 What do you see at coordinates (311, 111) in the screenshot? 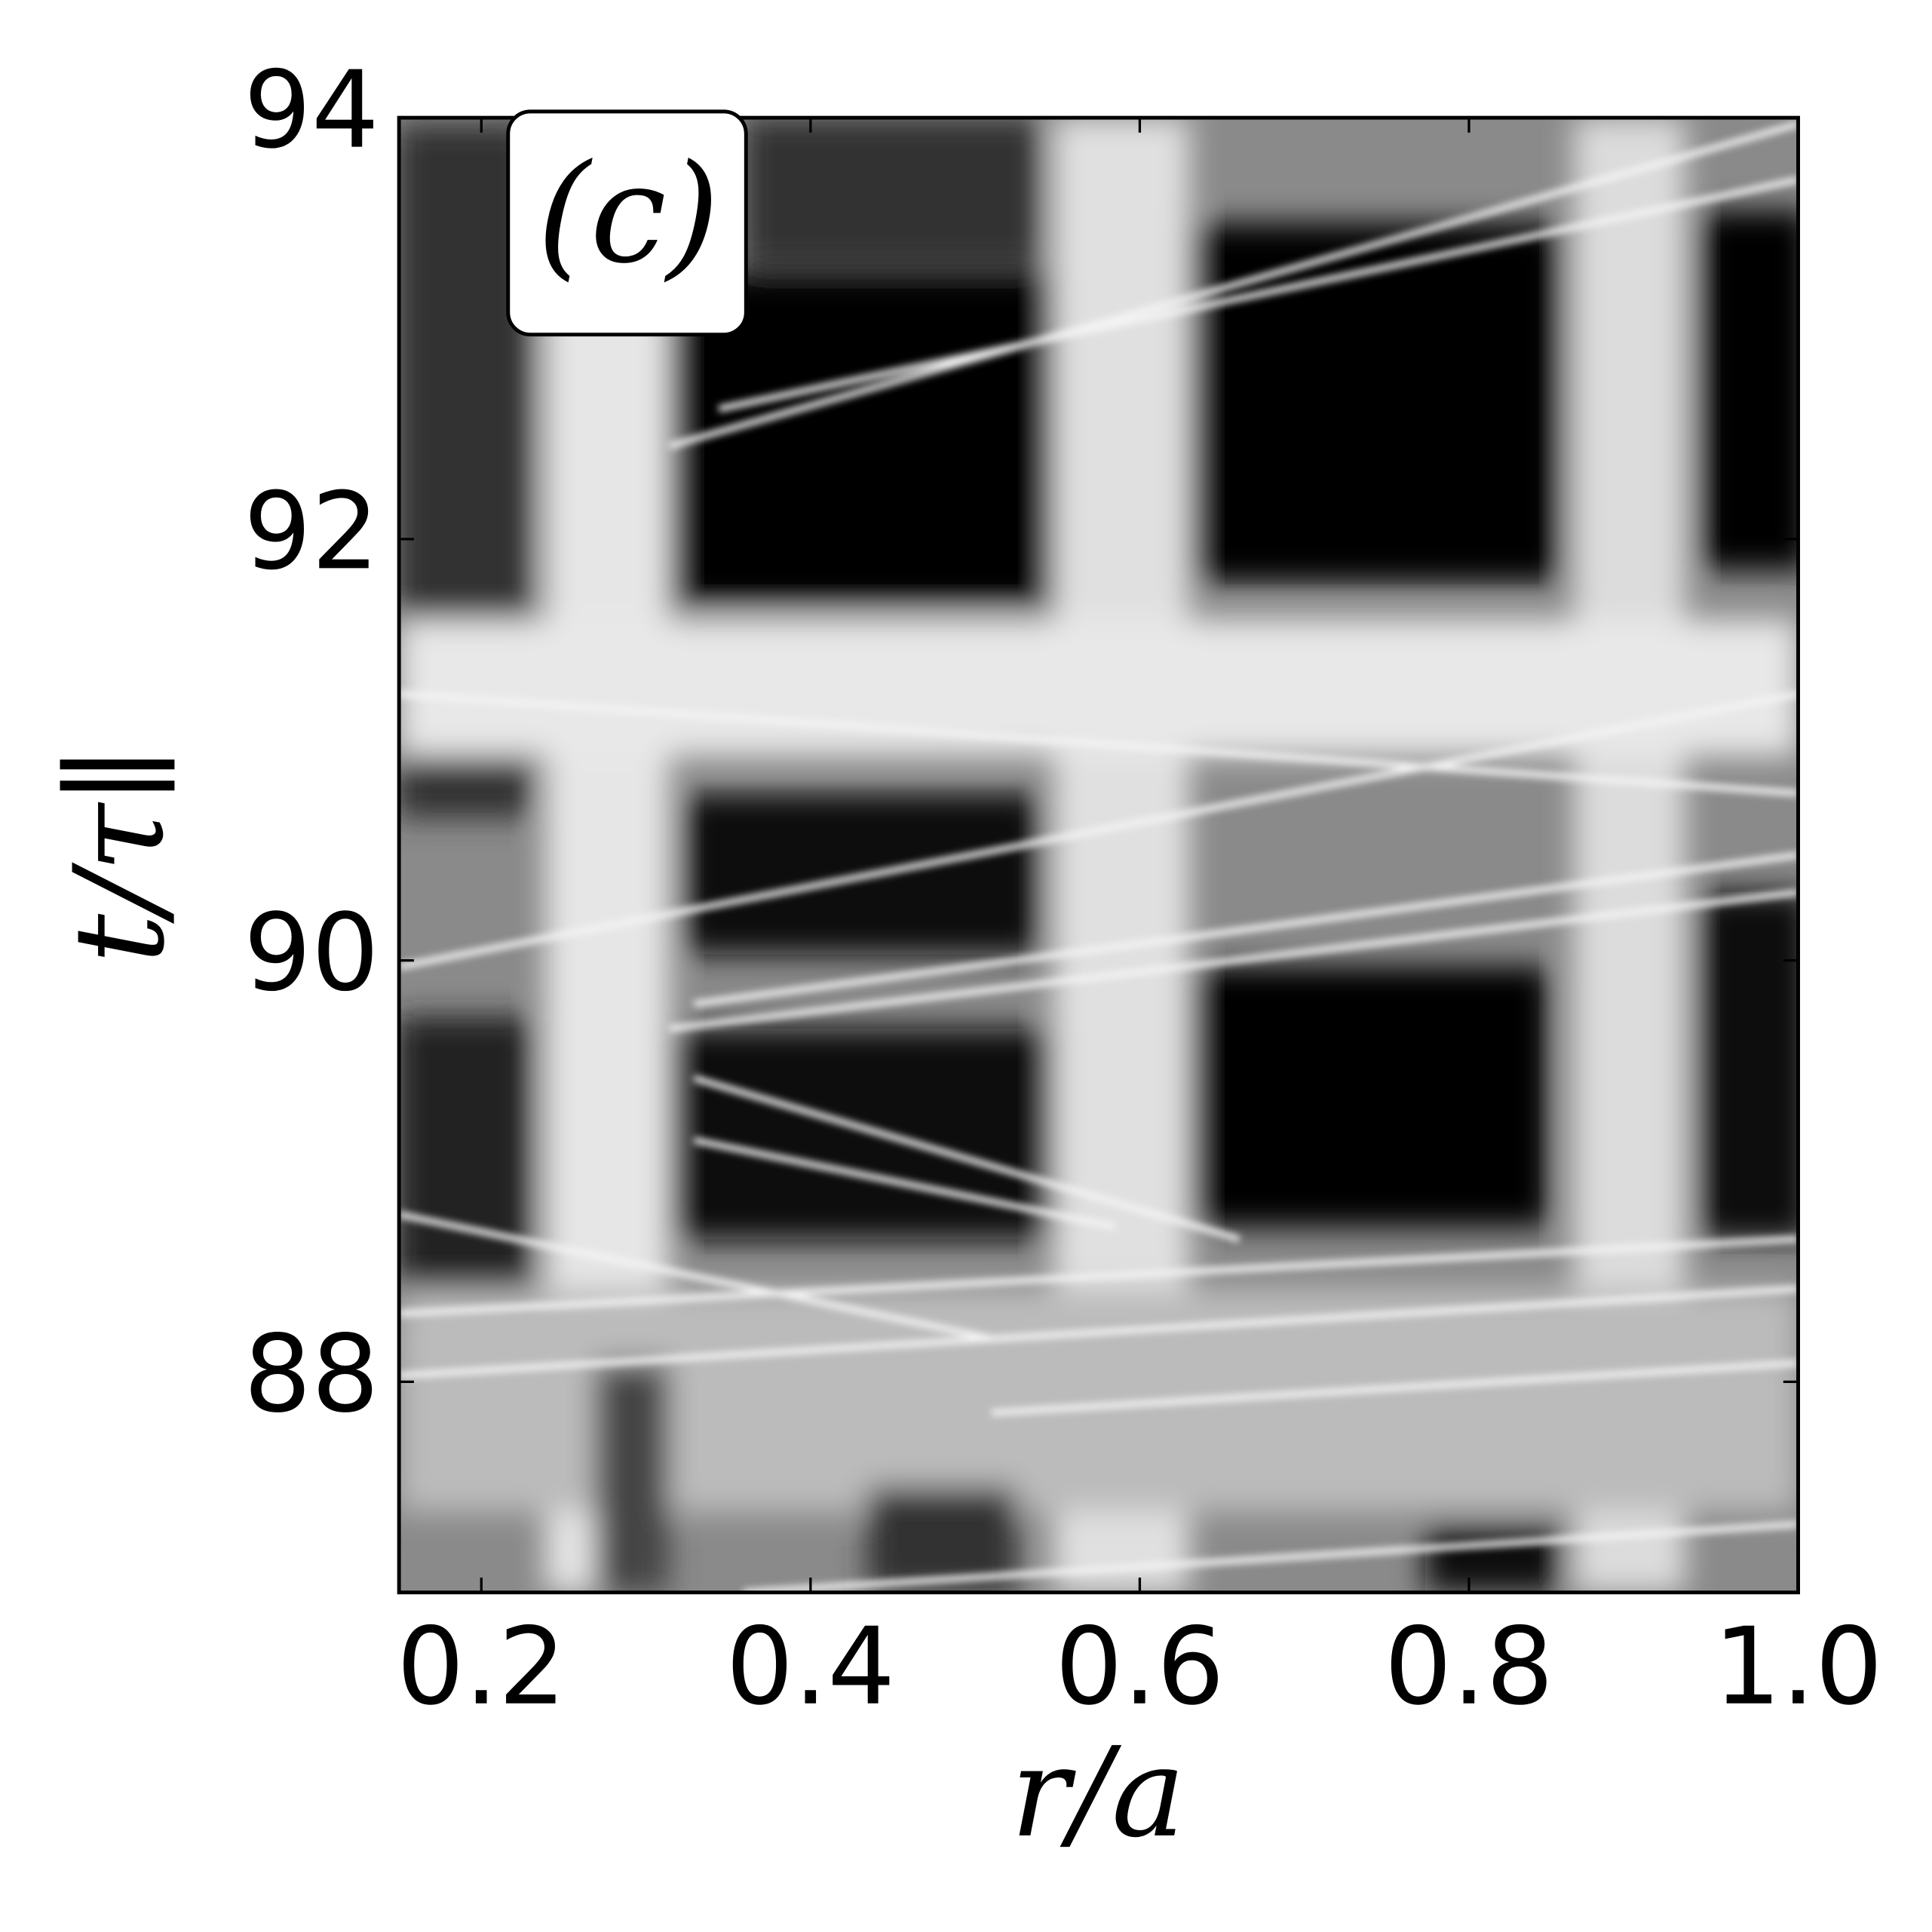
I see `y-tick-label: 94` at bounding box center [311, 111].